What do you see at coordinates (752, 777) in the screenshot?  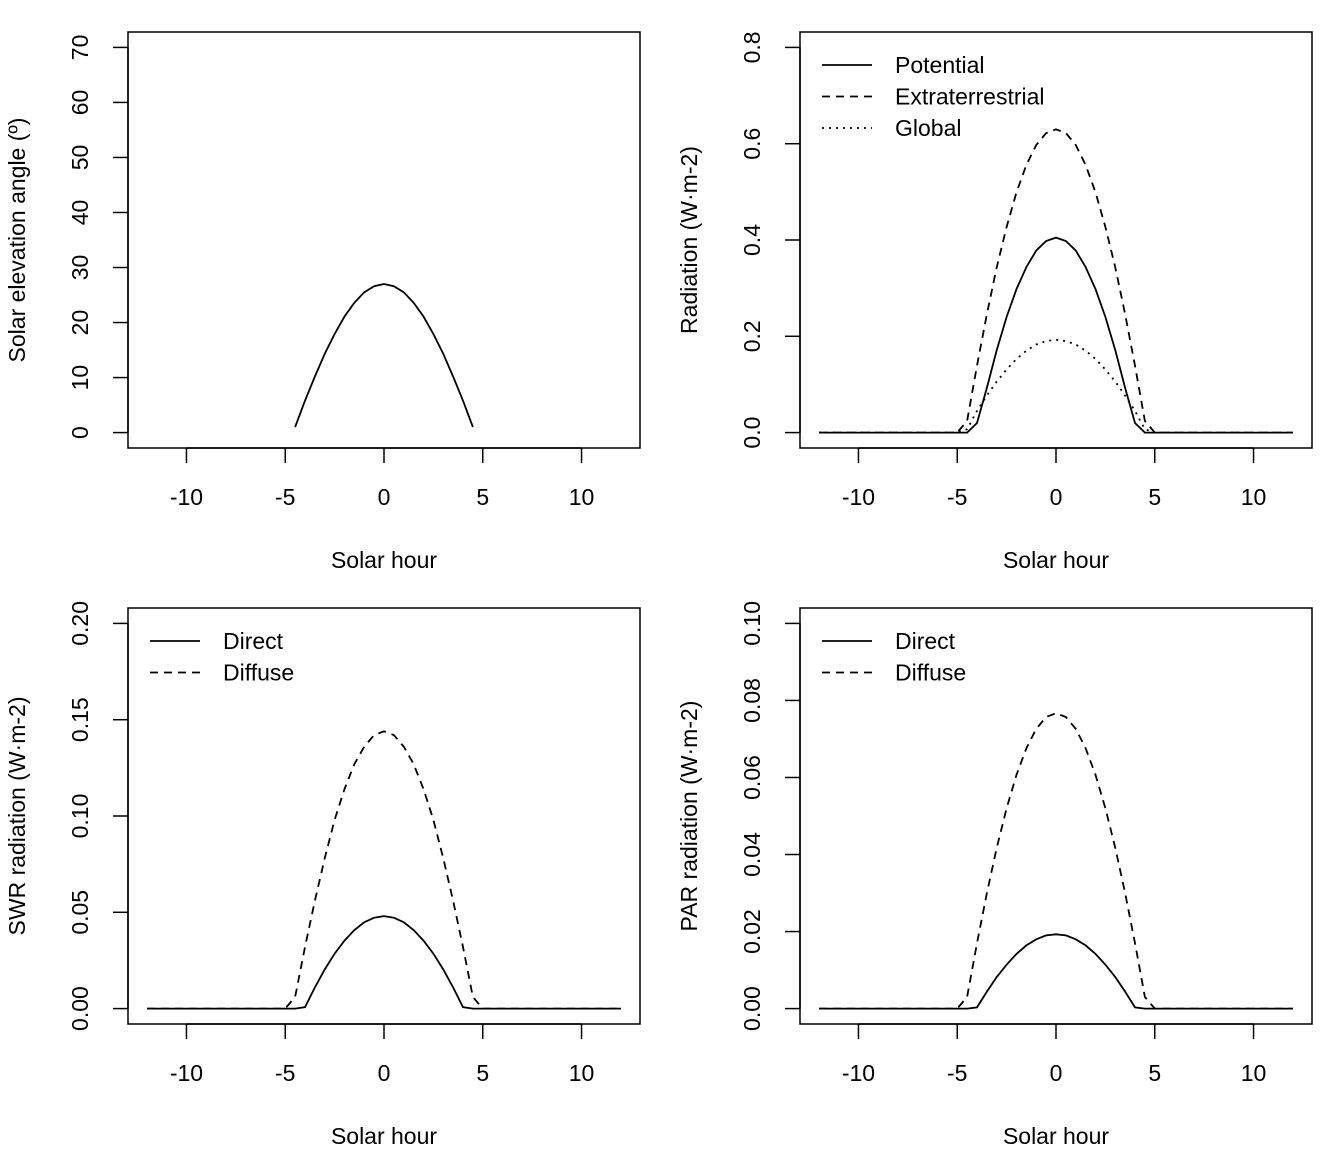 I see `y-tick-label: 0.06` at bounding box center [752, 777].